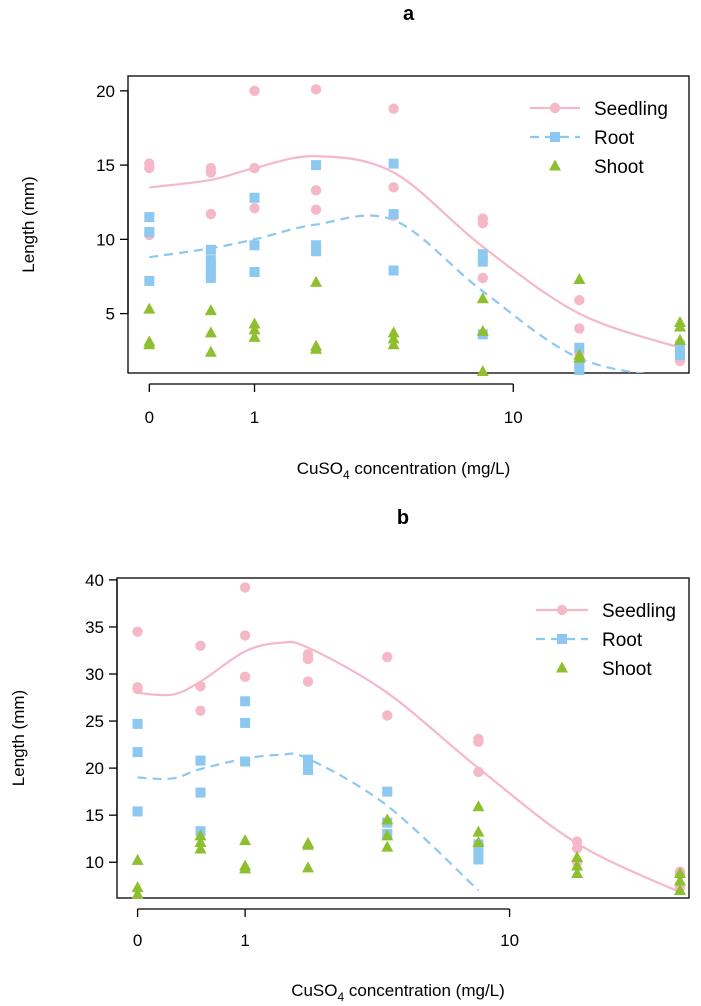 This screenshot has height=1006, width=701. Describe the element at coordinates (110, 314) in the screenshot. I see `y-tick-label: 5` at that location.